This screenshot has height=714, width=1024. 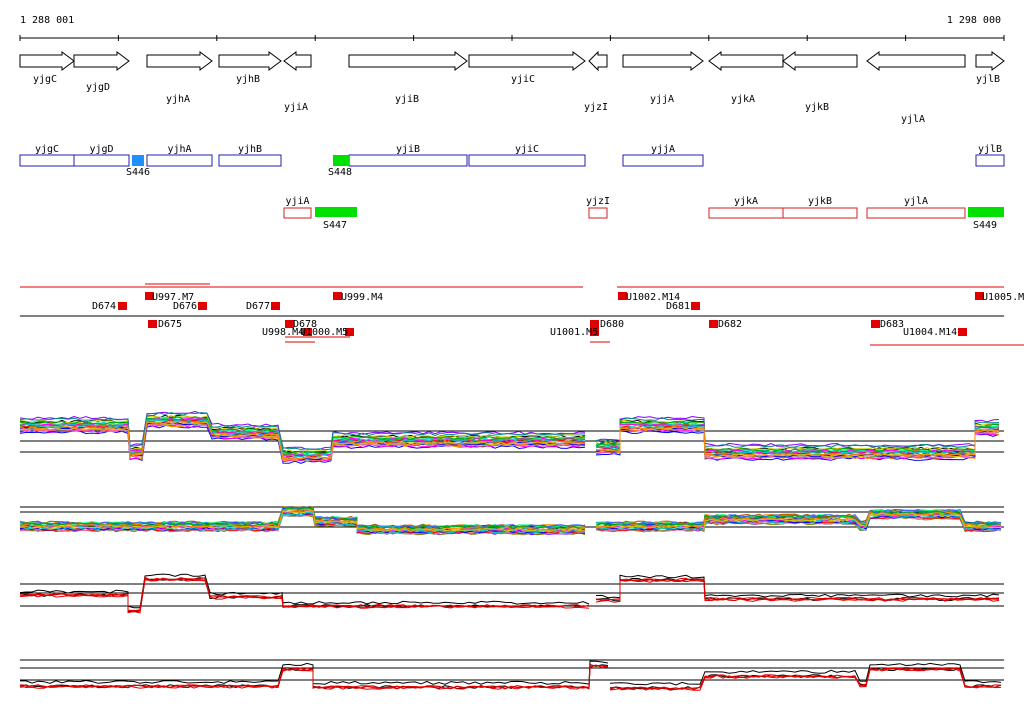 What do you see at coordinates (892, 324) in the screenshot?
I see `feature-label: D683` at bounding box center [892, 324].